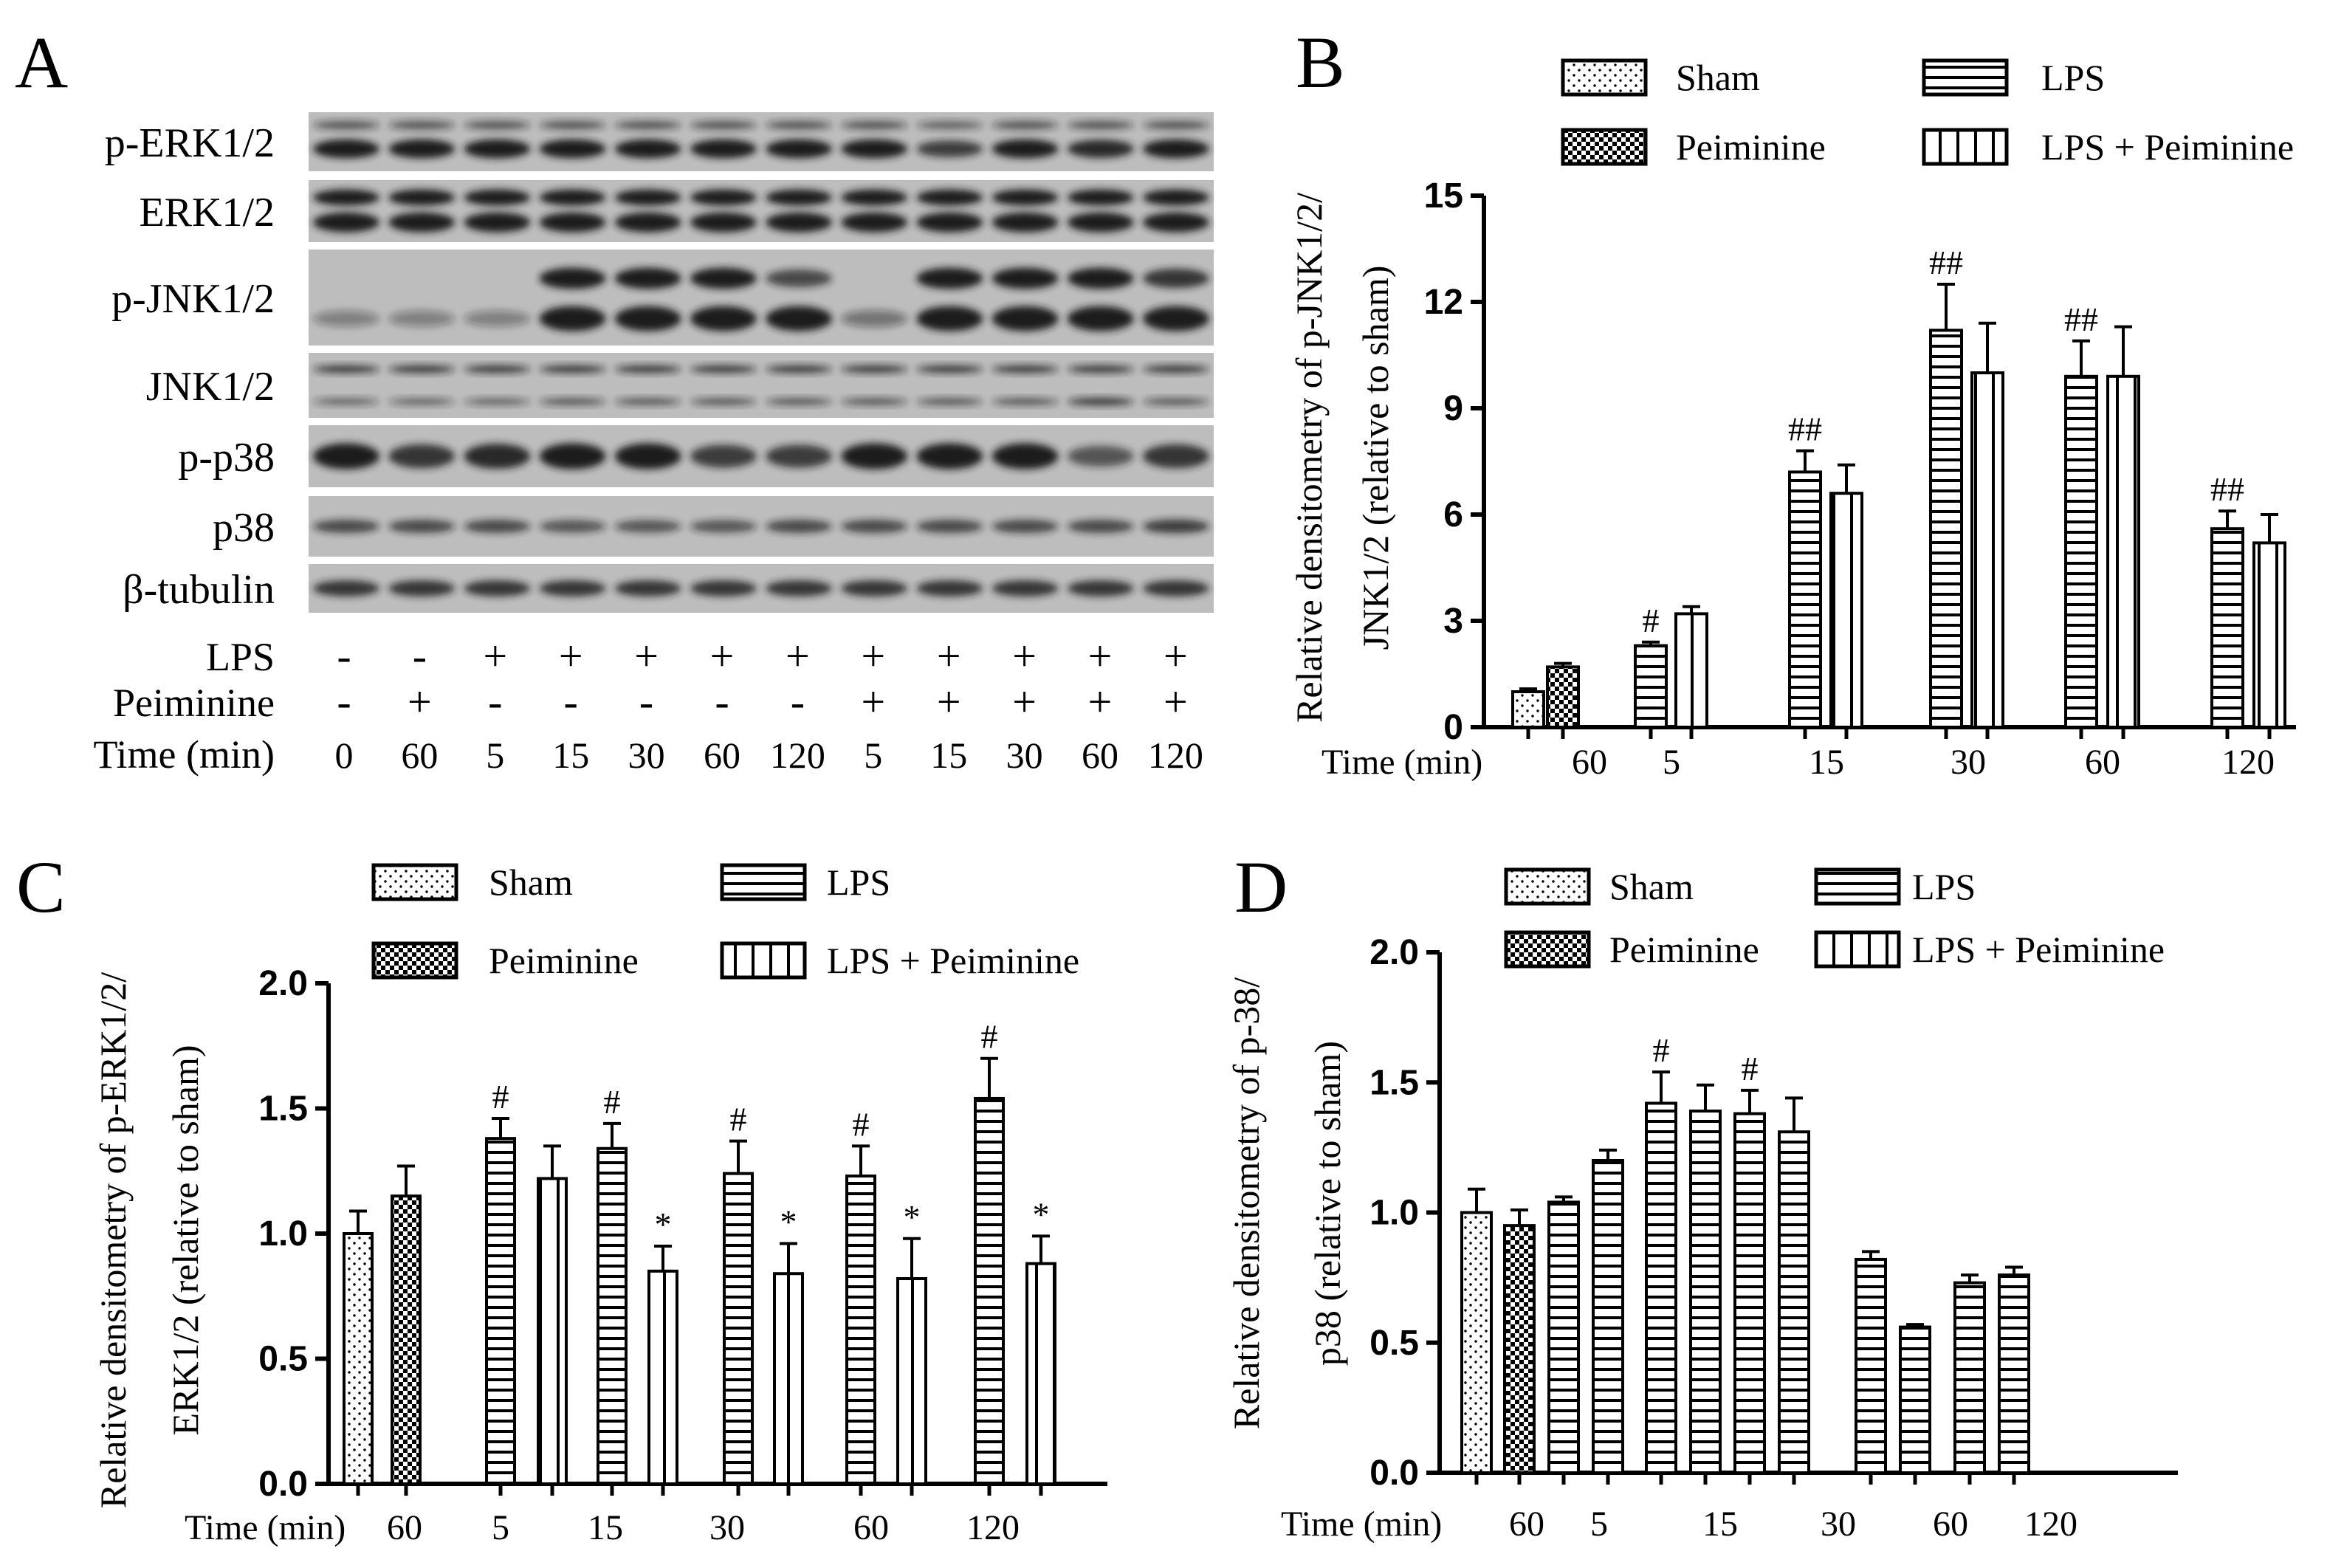  I want to click on legend-label: Sham, so click(1718, 78).